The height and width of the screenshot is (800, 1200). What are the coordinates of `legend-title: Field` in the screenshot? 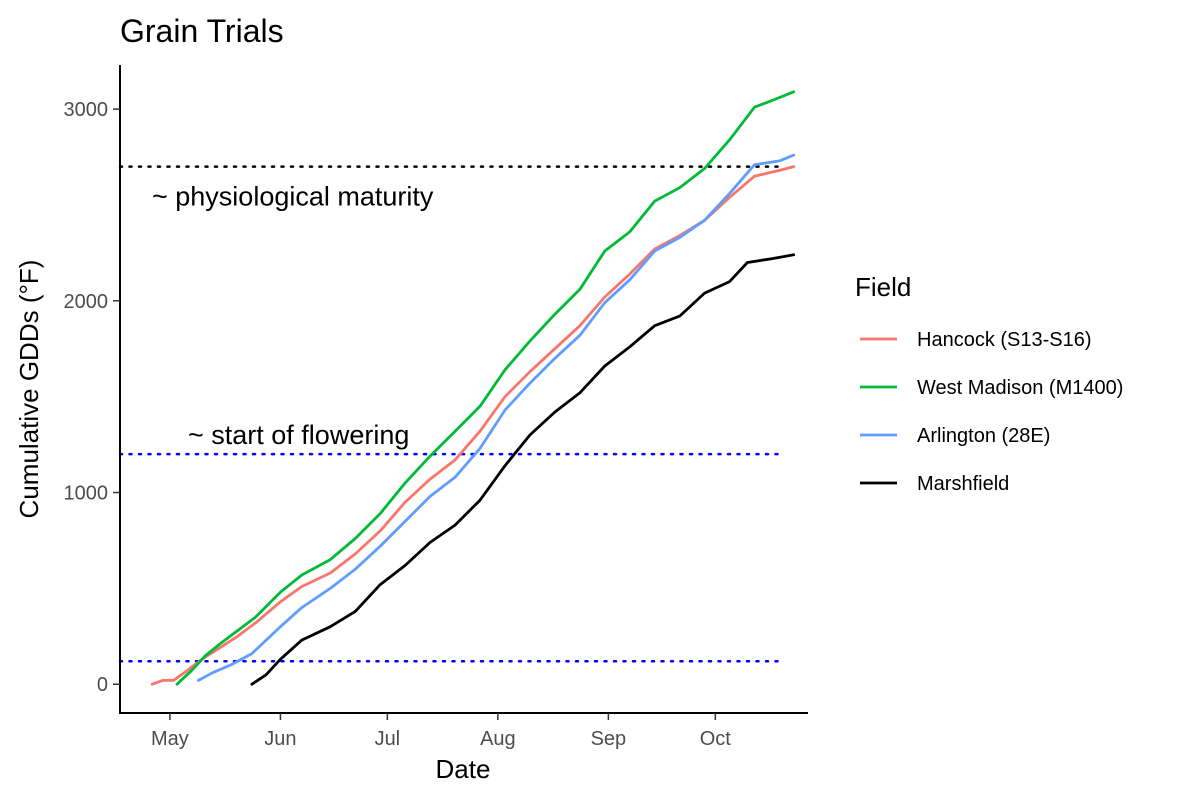 It's located at (883, 287).